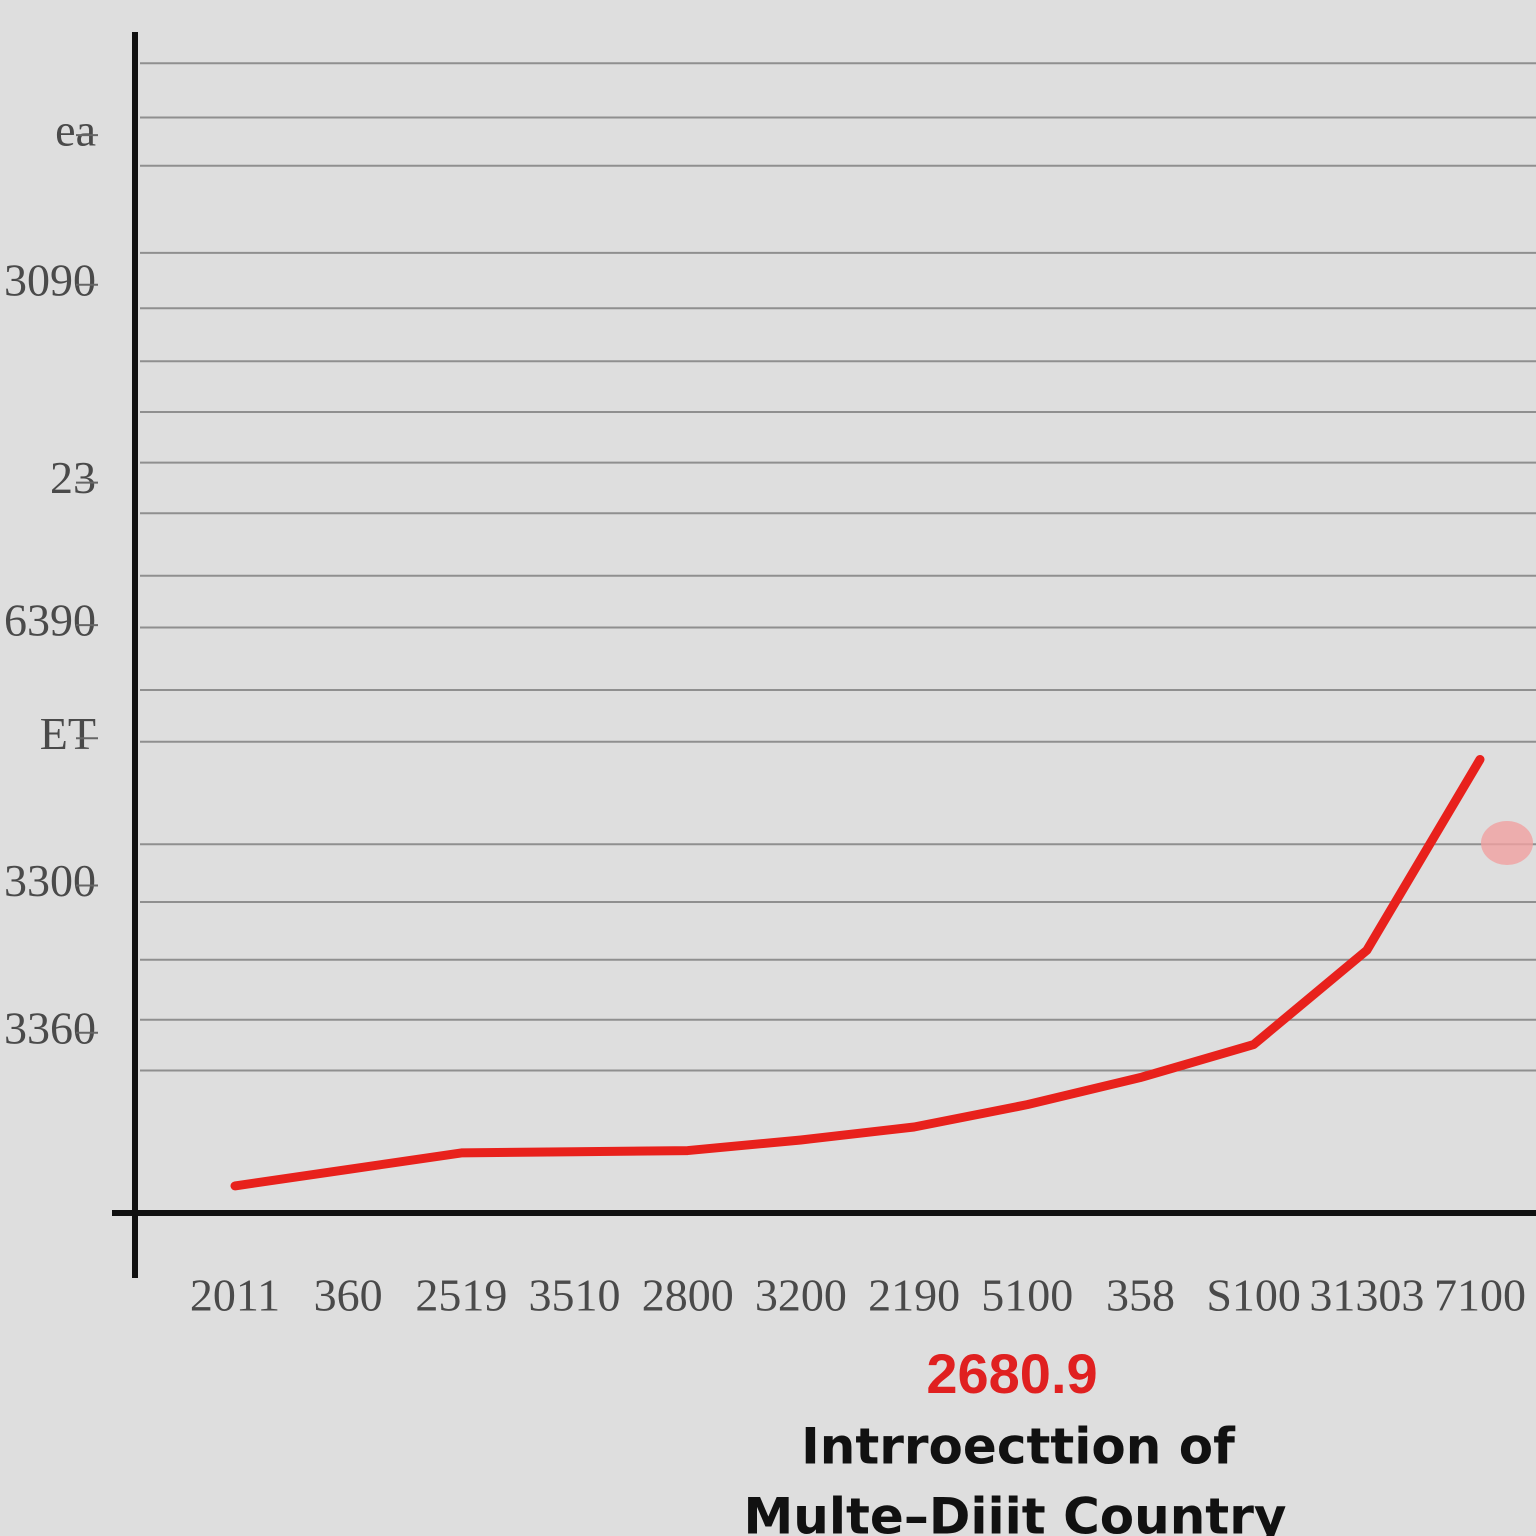  I want to click on x-tick-label: S100, so click(1253, 1295).